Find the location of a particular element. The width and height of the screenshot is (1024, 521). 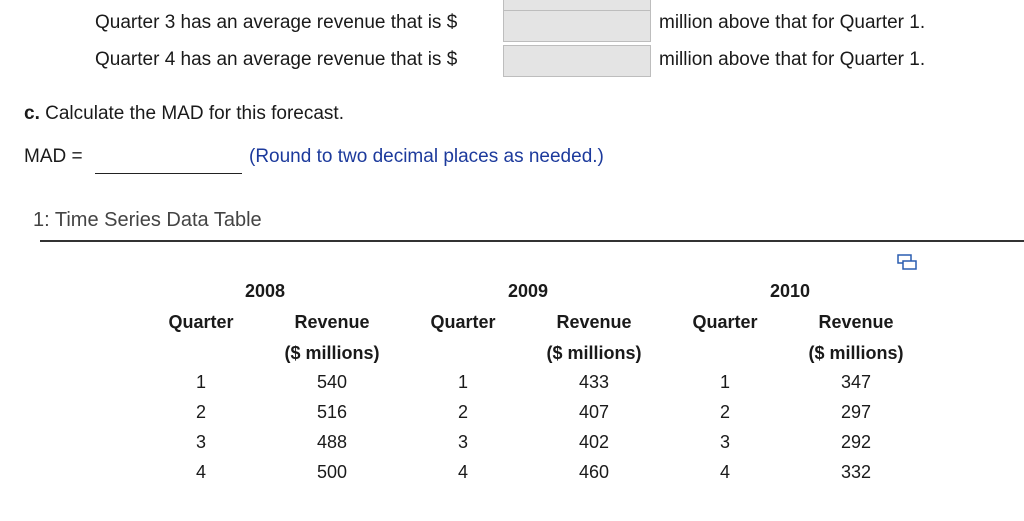

part-label: c. is located at coordinates (32, 113).